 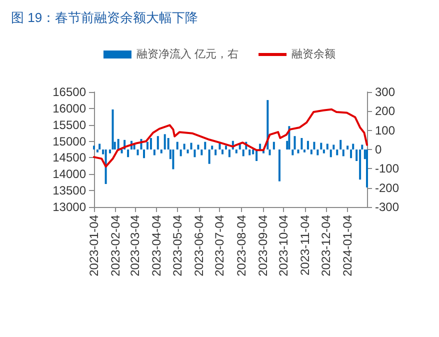 What do you see at coordinates (199, 245) in the screenshot?
I see `x-tick-label: 2023-06-04` at bounding box center [199, 245].